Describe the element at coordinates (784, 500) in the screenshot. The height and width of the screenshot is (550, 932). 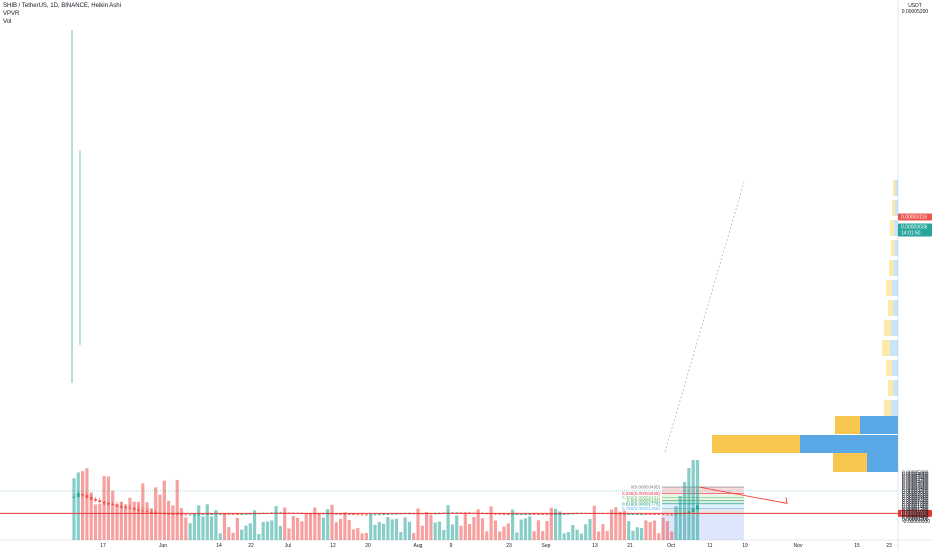
I see `trend-arrow-head` at that location.